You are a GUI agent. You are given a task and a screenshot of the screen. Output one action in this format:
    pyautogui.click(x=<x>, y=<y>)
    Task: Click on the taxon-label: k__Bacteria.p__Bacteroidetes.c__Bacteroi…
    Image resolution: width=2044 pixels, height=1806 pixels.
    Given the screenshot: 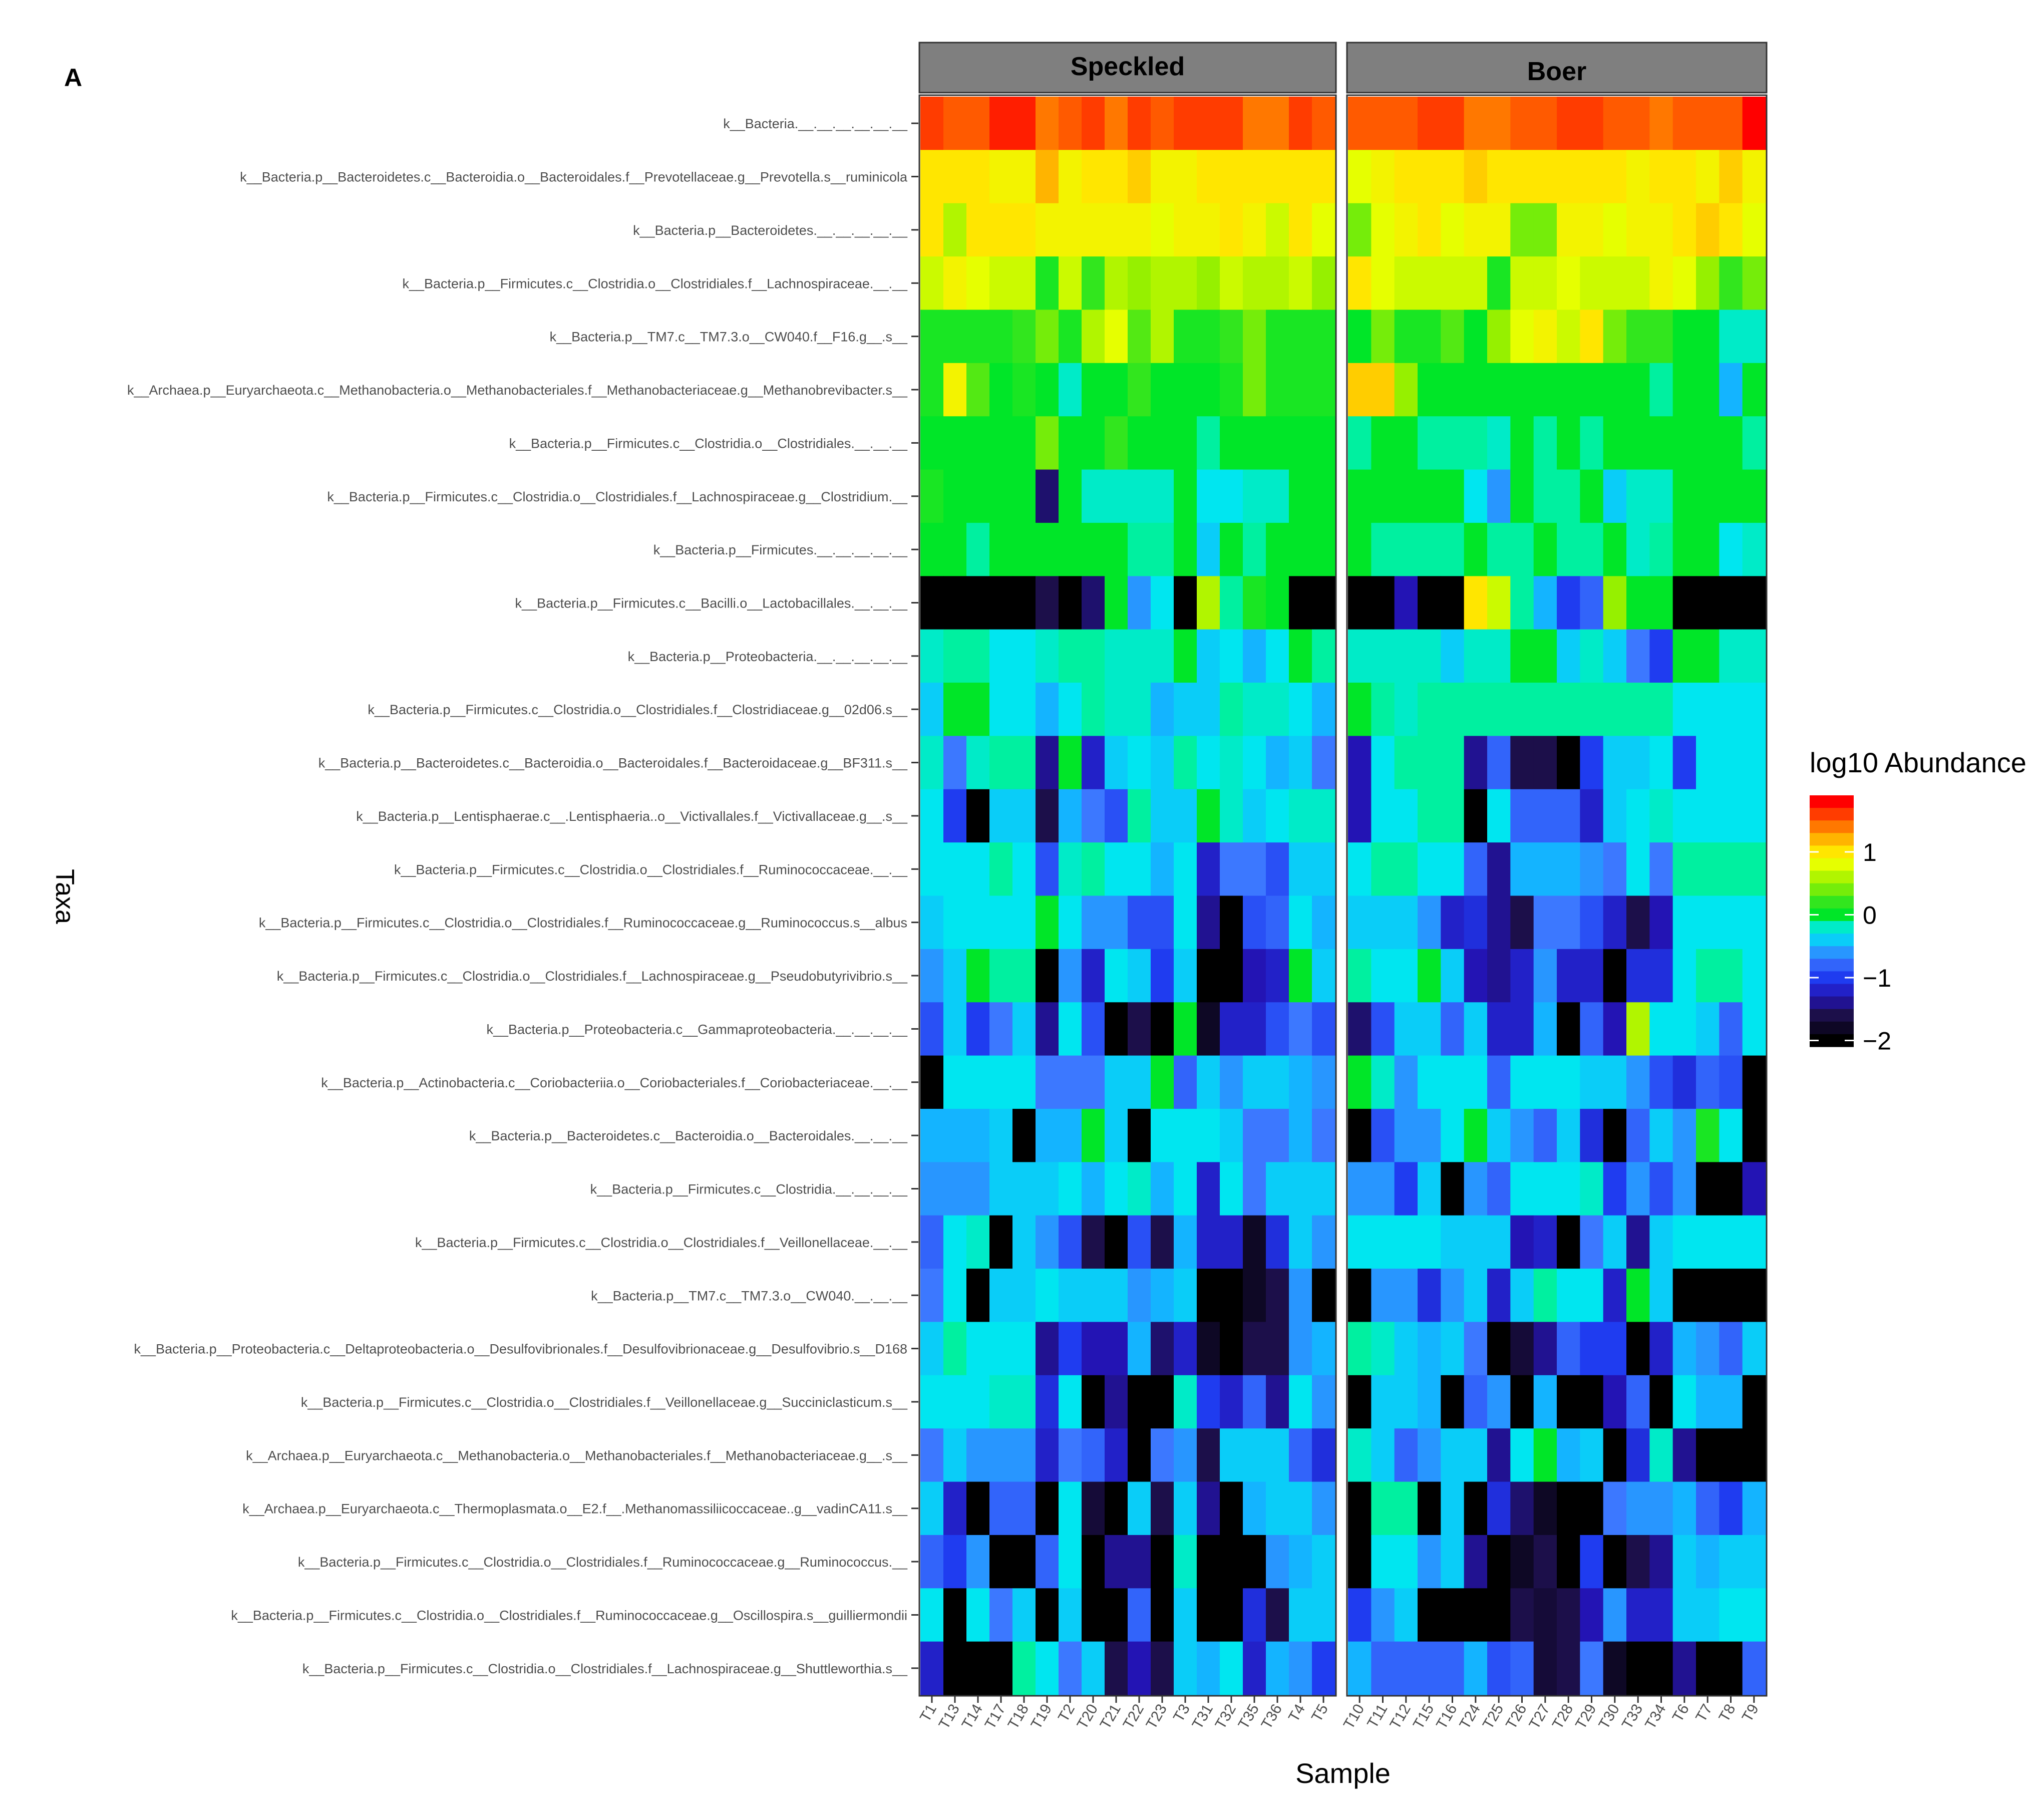 What is the action you would take?
    pyautogui.click(x=613, y=763)
    